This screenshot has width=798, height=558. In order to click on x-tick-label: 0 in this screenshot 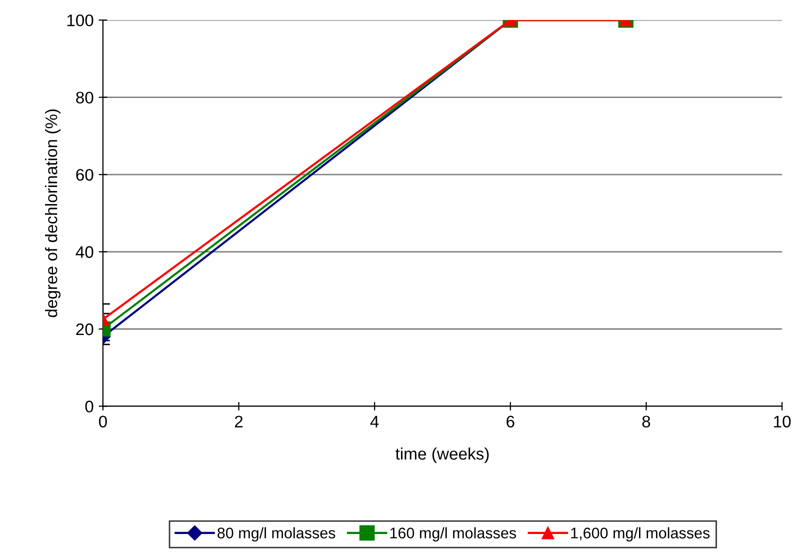, I will do `click(102, 422)`.